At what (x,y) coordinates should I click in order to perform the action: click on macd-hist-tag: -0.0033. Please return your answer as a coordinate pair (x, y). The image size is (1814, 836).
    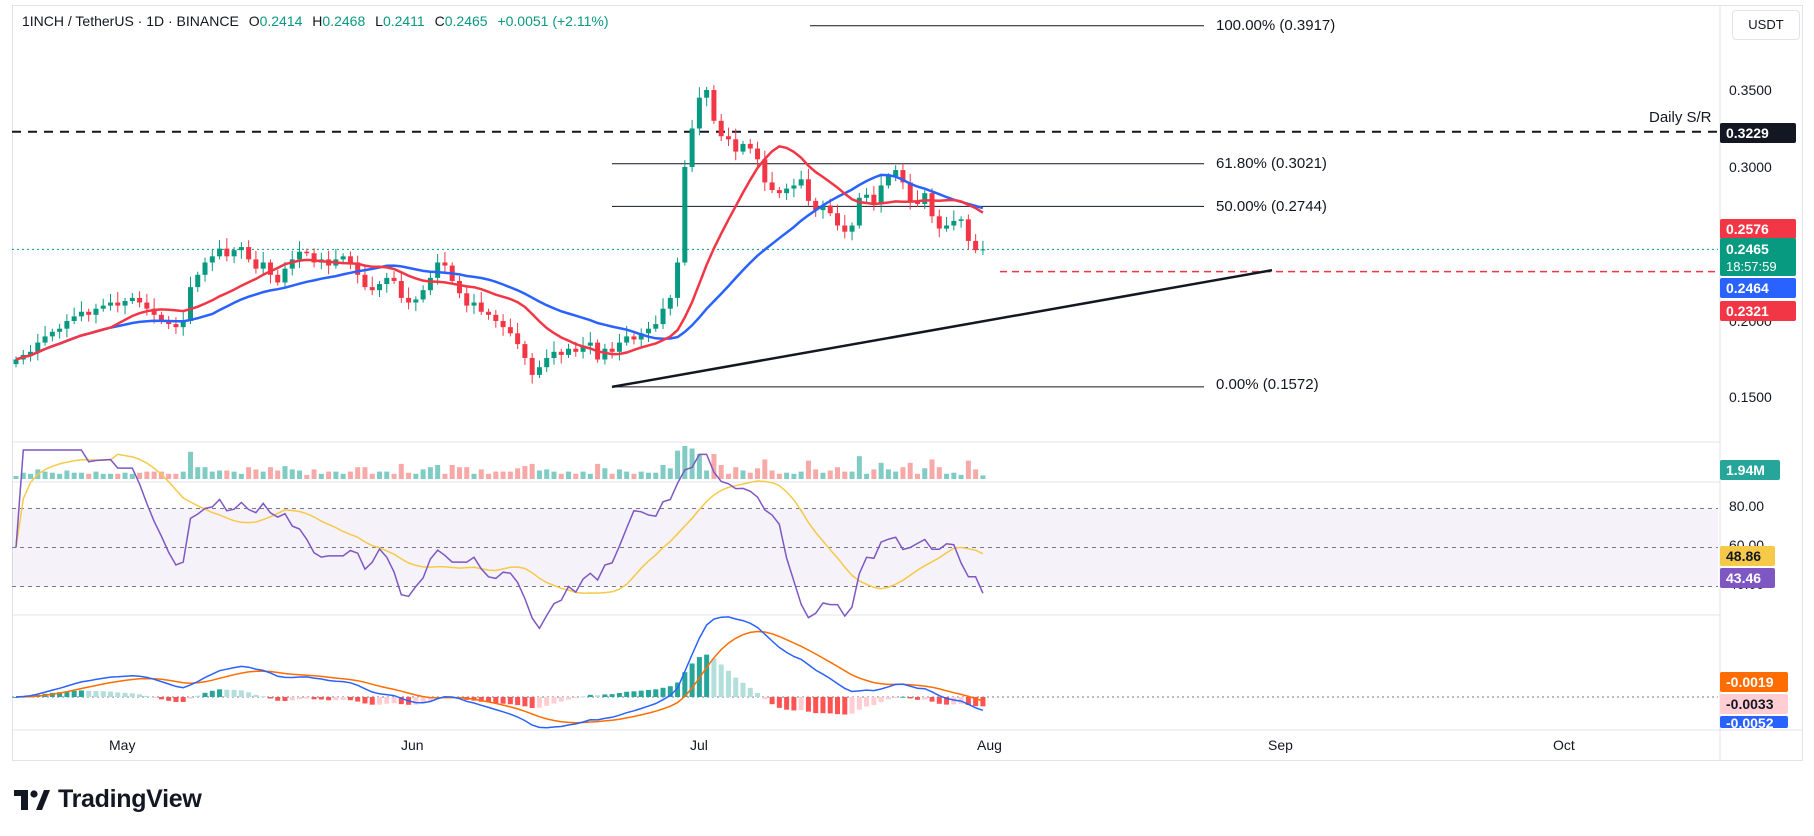
    Looking at the image, I should click on (1754, 704).